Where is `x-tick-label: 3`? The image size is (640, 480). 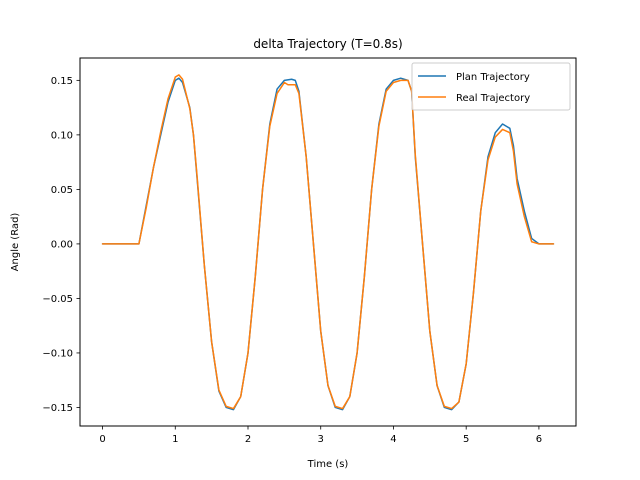
x-tick-label: 3 is located at coordinates (321, 439).